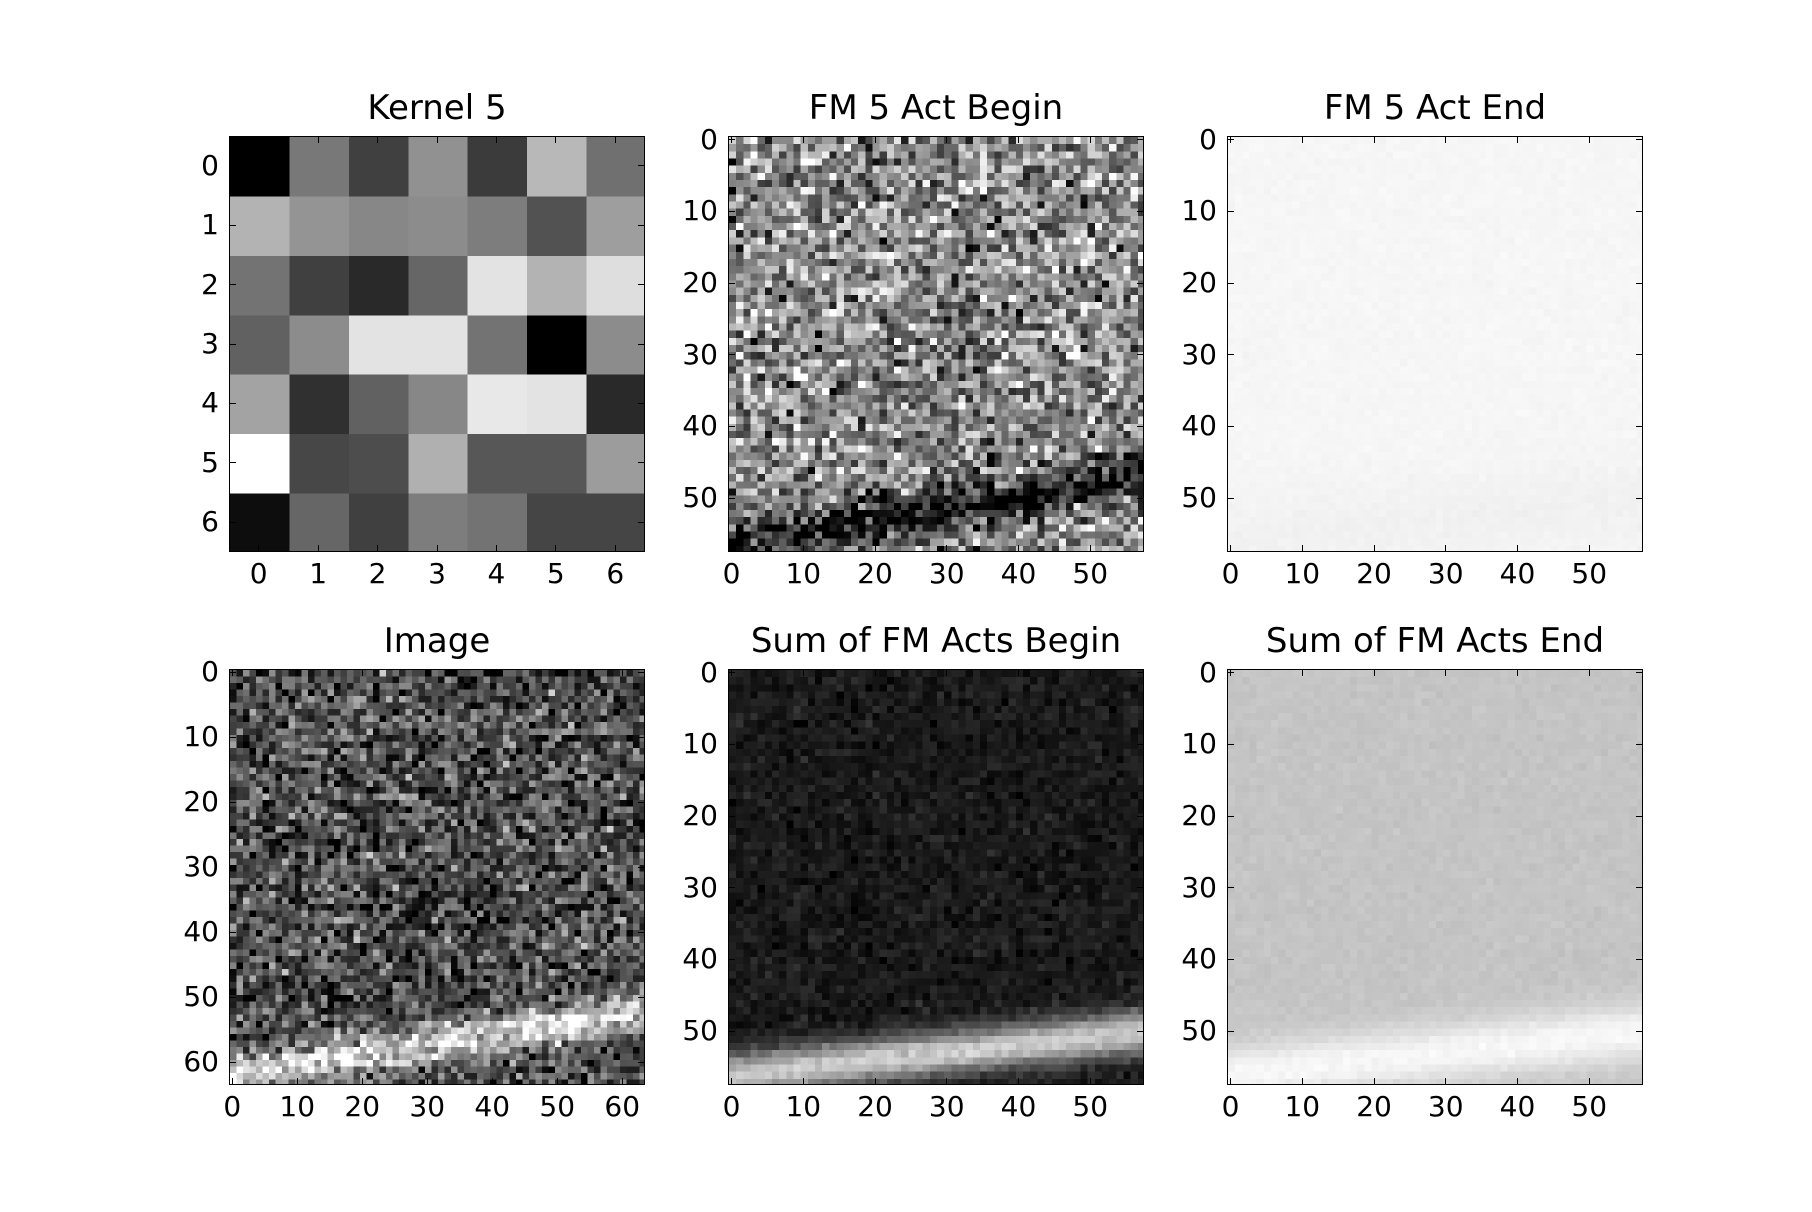 The width and height of the screenshot is (1812, 1212). Describe the element at coordinates (709, 139) in the screenshot. I see `y-tick-label: 0` at that location.